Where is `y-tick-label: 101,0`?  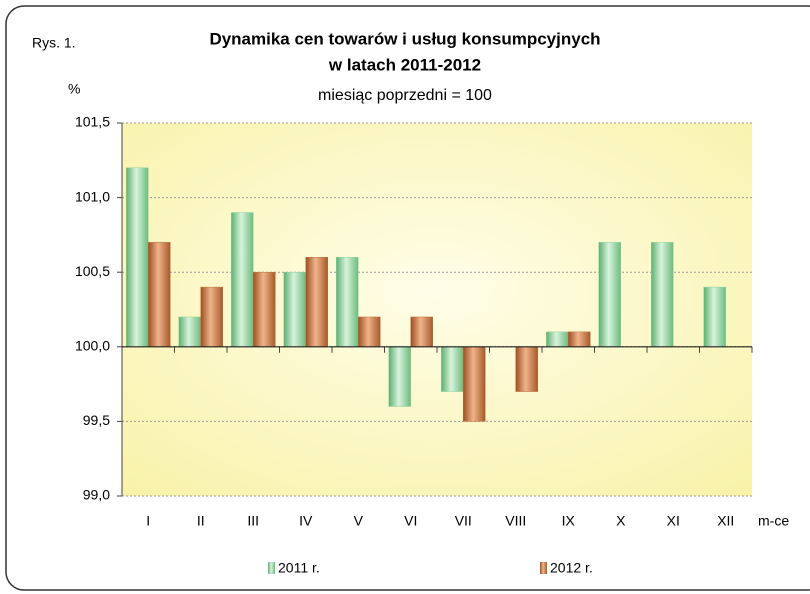 y-tick-label: 101,0 is located at coordinates (92, 196).